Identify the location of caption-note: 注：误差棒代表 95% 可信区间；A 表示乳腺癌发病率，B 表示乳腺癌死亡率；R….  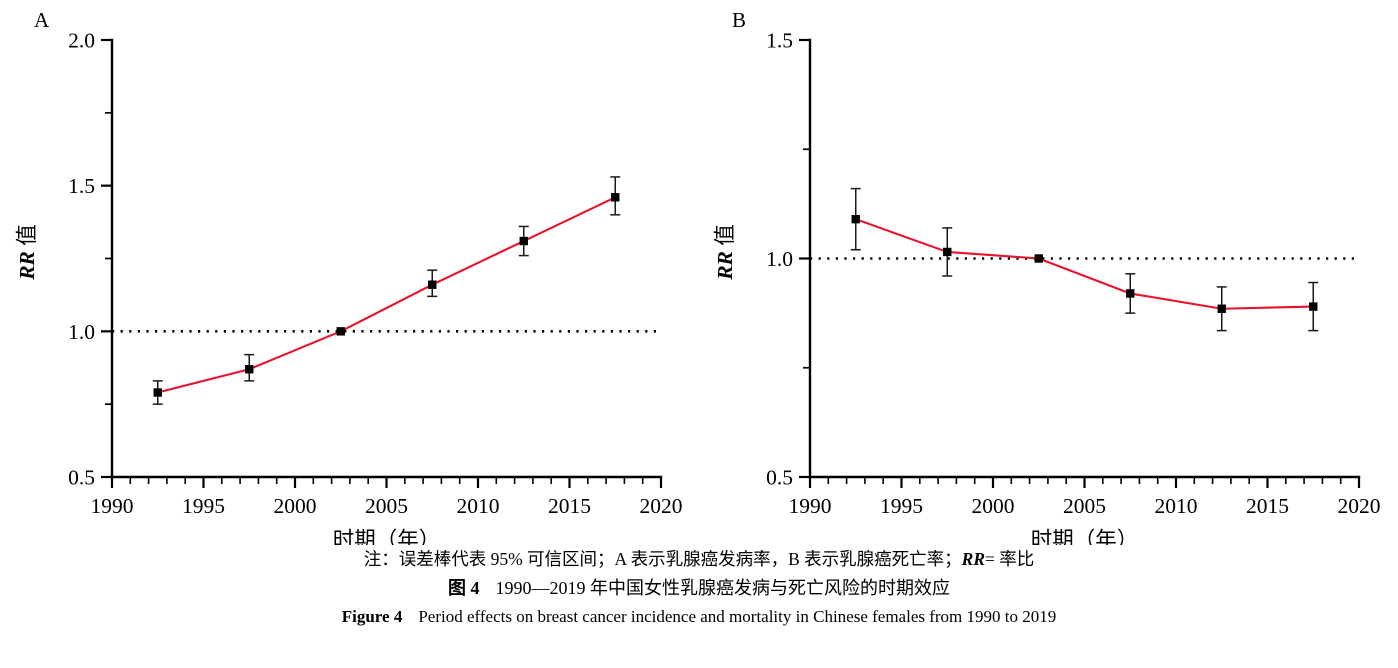
(699, 559).